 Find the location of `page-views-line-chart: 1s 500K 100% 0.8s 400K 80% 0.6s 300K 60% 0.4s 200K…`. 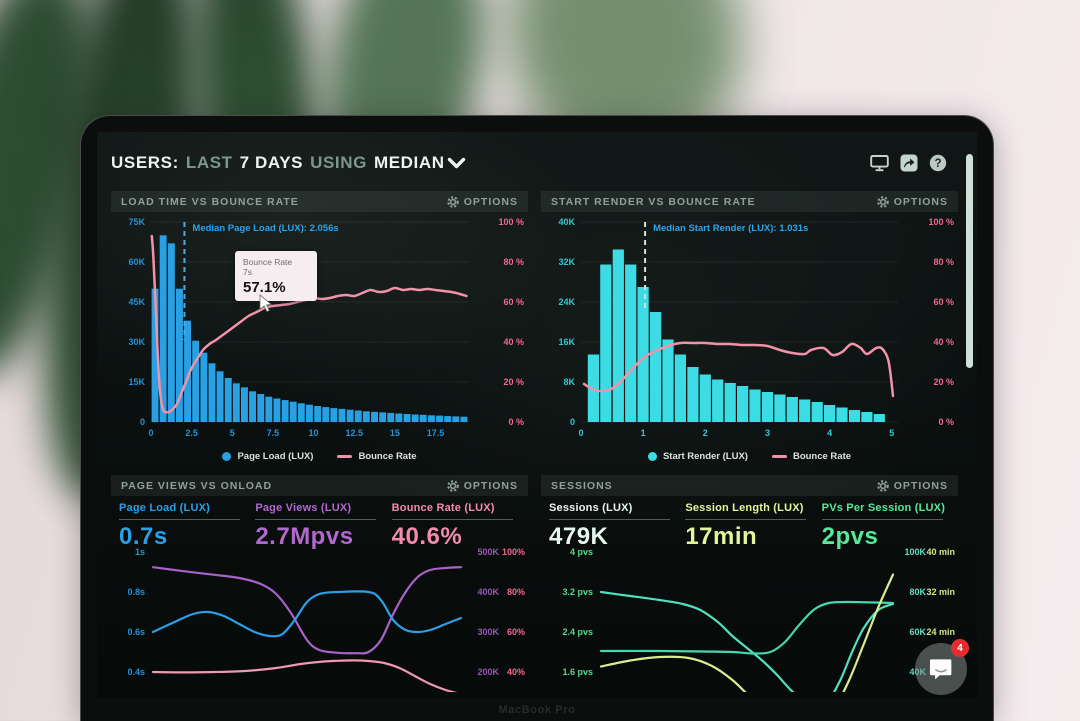

page-views-line-chart: 1s 500K 100% 0.8s 400K 80% 0.6s 300K 60% 0.4s 200K… is located at coordinates (319, 618).